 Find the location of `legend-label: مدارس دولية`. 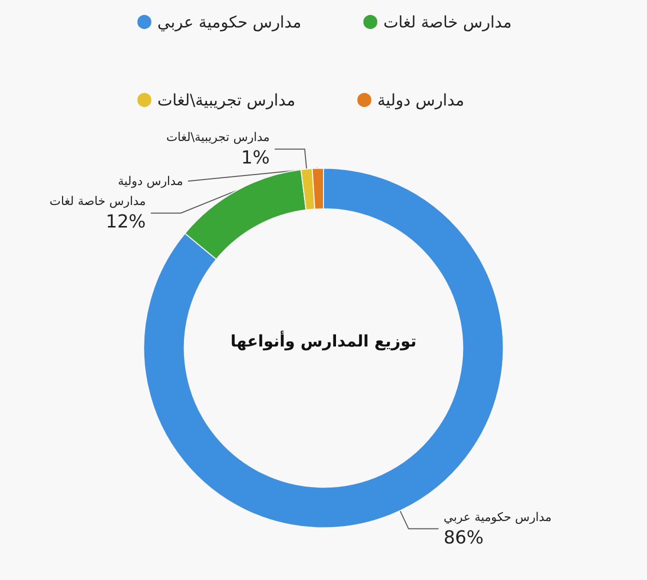

legend-label: مدارس دولية is located at coordinates (420, 100).